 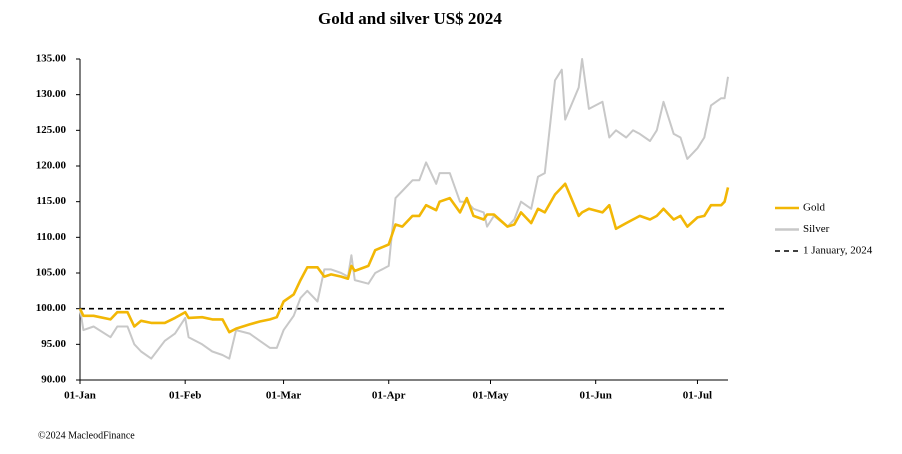 I want to click on x-tick-label: 01-Jun, so click(x=595, y=396).